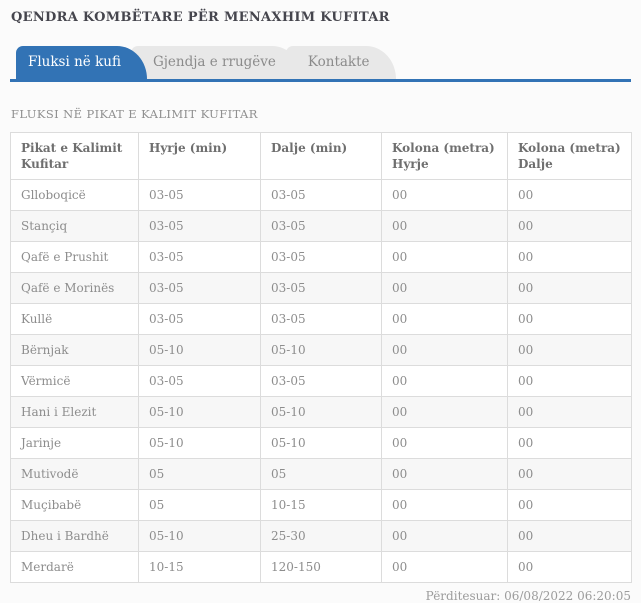 Image resolution: width=641 pixels, height=603 pixels. What do you see at coordinates (74, 156) in the screenshot?
I see `column-header-pikat-e-kalimit-kufitar: Pikat e Kalimit Kufitar` at bounding box center [74, 156].